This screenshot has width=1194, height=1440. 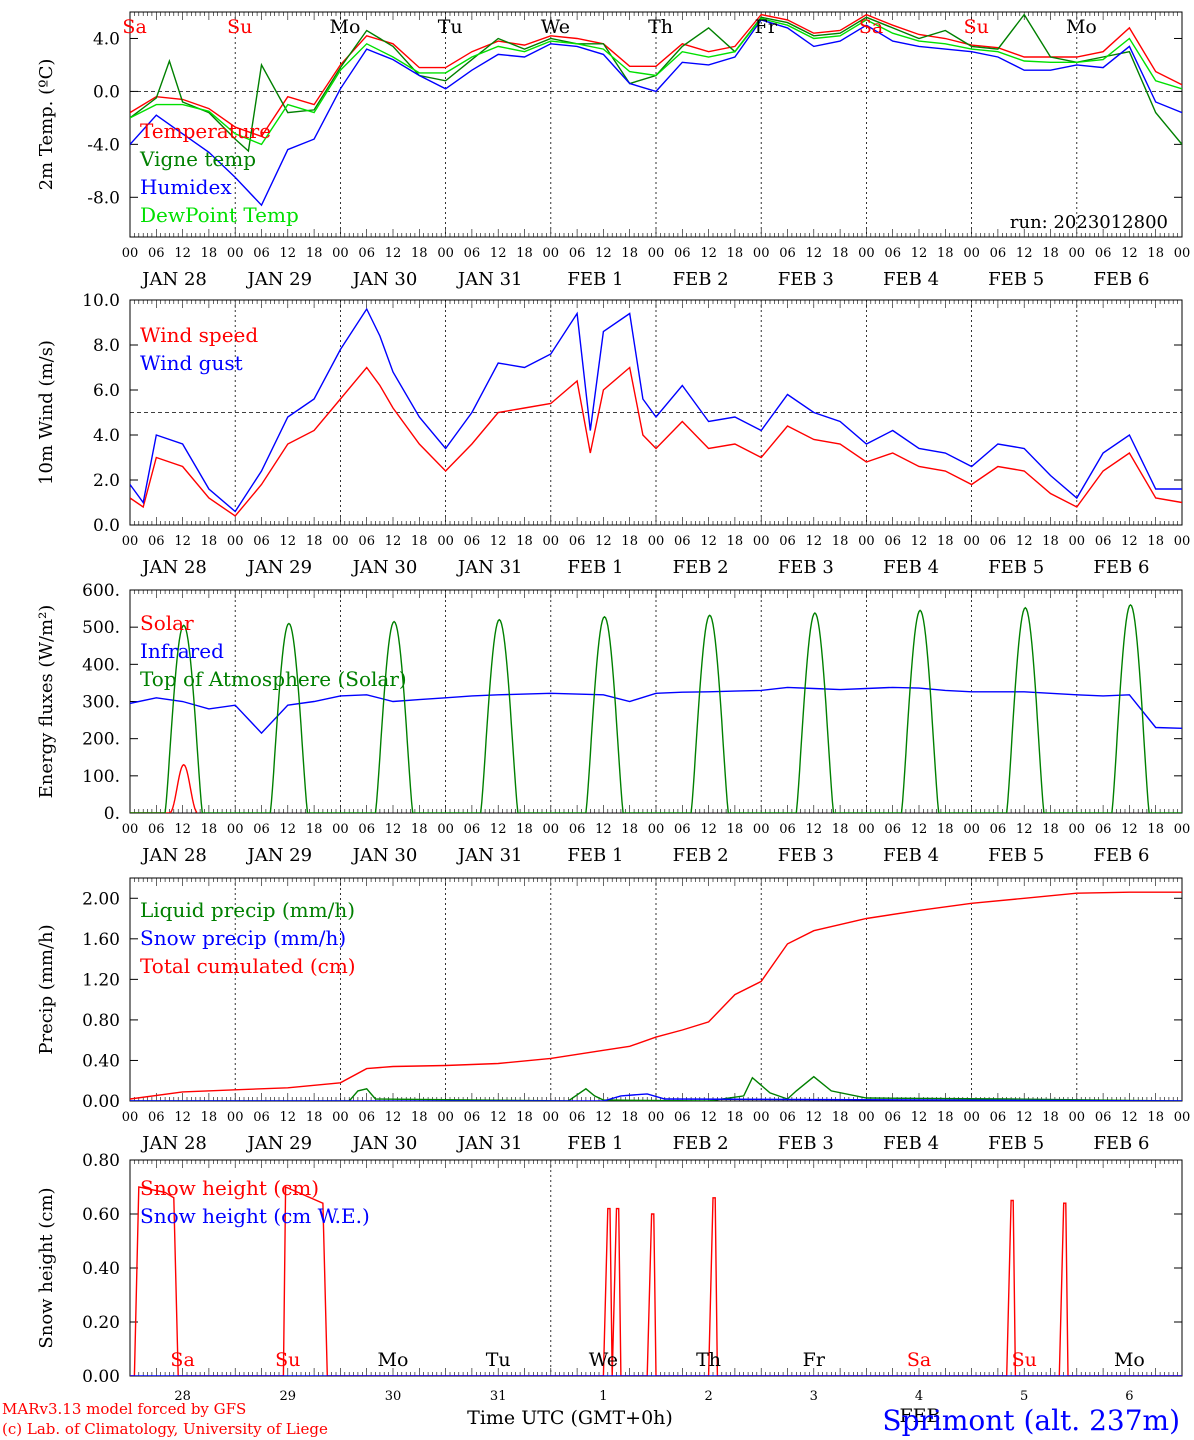 What do you see at coordinates (919, 1416) in the screenshot?
I see `month-label: FEB` at bounding box center [919, 1416].